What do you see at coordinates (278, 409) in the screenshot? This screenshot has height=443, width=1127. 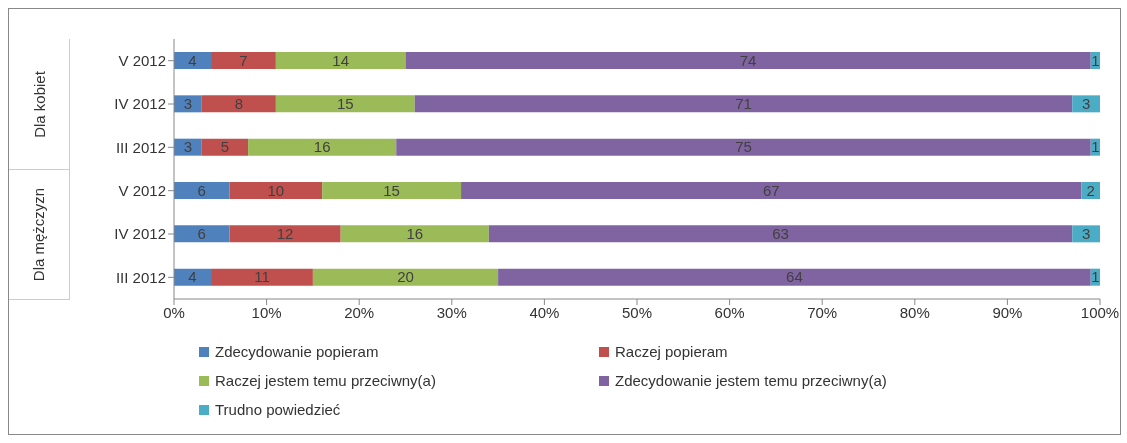 I see `legend-label: Trudno powiedzieć` at bounding box center [278, 409].